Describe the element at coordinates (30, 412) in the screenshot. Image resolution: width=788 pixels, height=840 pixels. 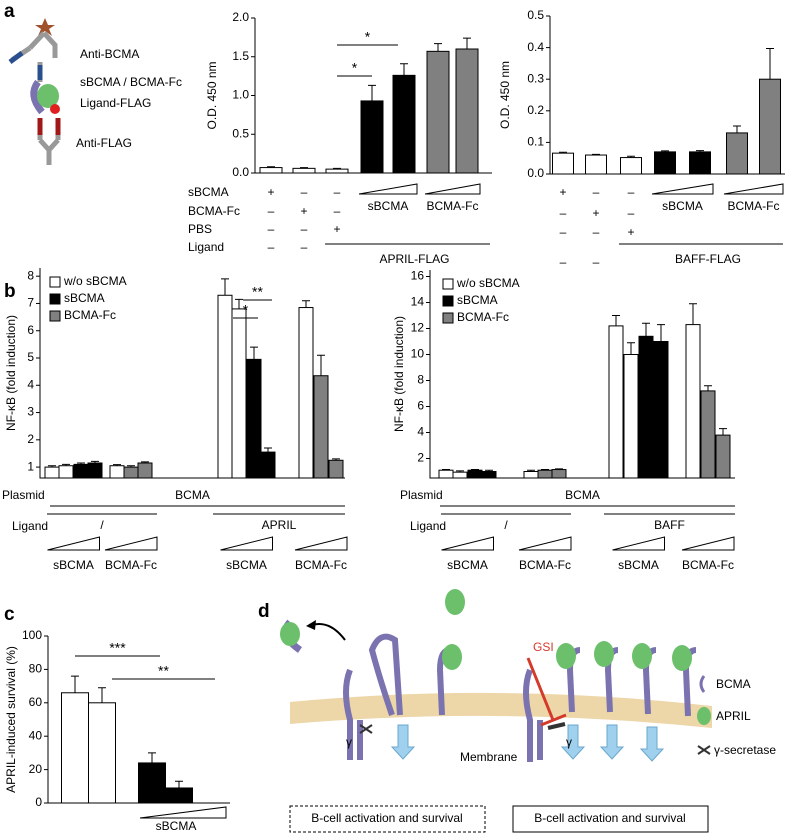
I see `y-tick-label: 3` at that location.